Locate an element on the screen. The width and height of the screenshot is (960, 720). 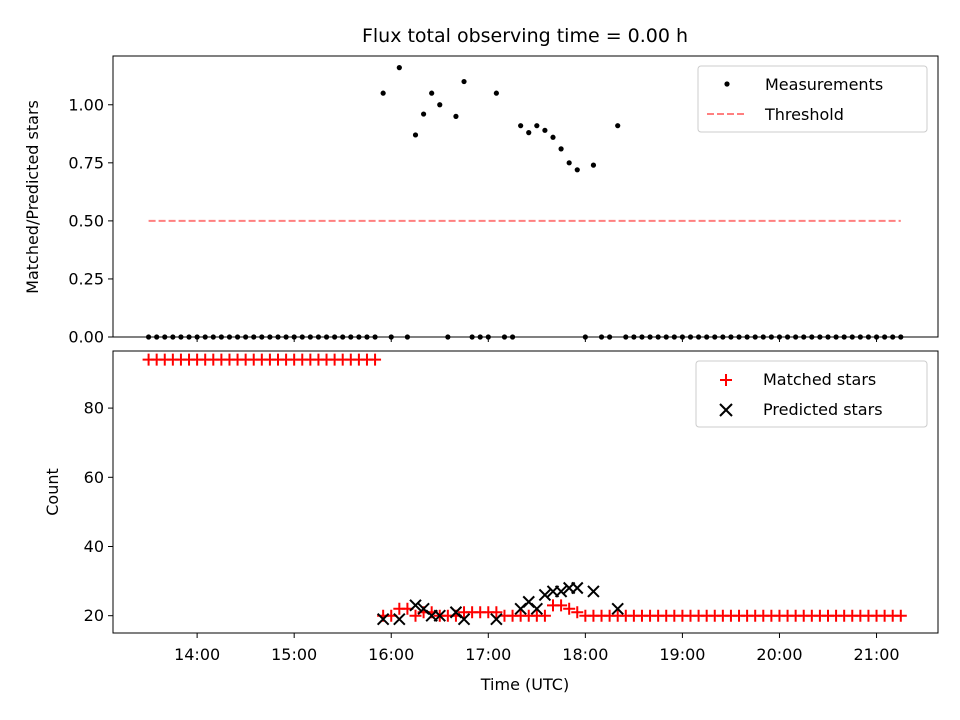
bottom-x-axis-label: Time (UTC) is located at coordinates (524, 684).